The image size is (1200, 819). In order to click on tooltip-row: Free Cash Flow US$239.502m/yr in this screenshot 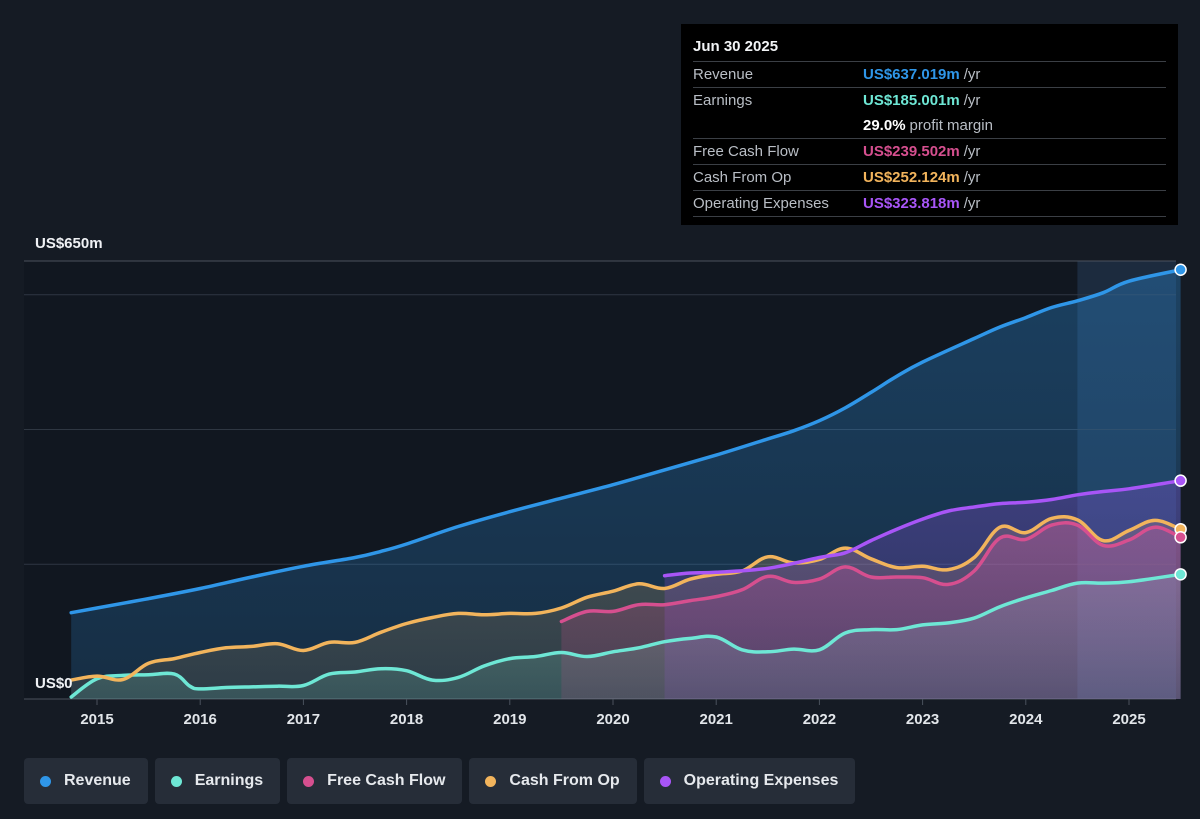, I will do `click(929, 151)`.